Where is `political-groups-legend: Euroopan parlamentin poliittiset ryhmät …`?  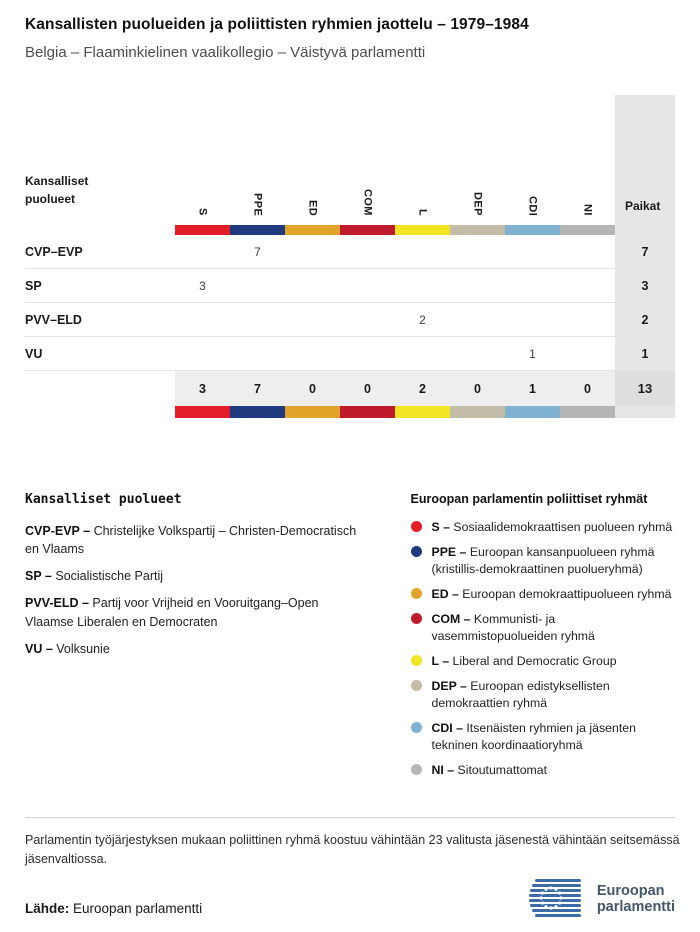 political-groups-legend: Euroopan parlamentin poliittiset ryhmät … is located at coordinates (542, 635).